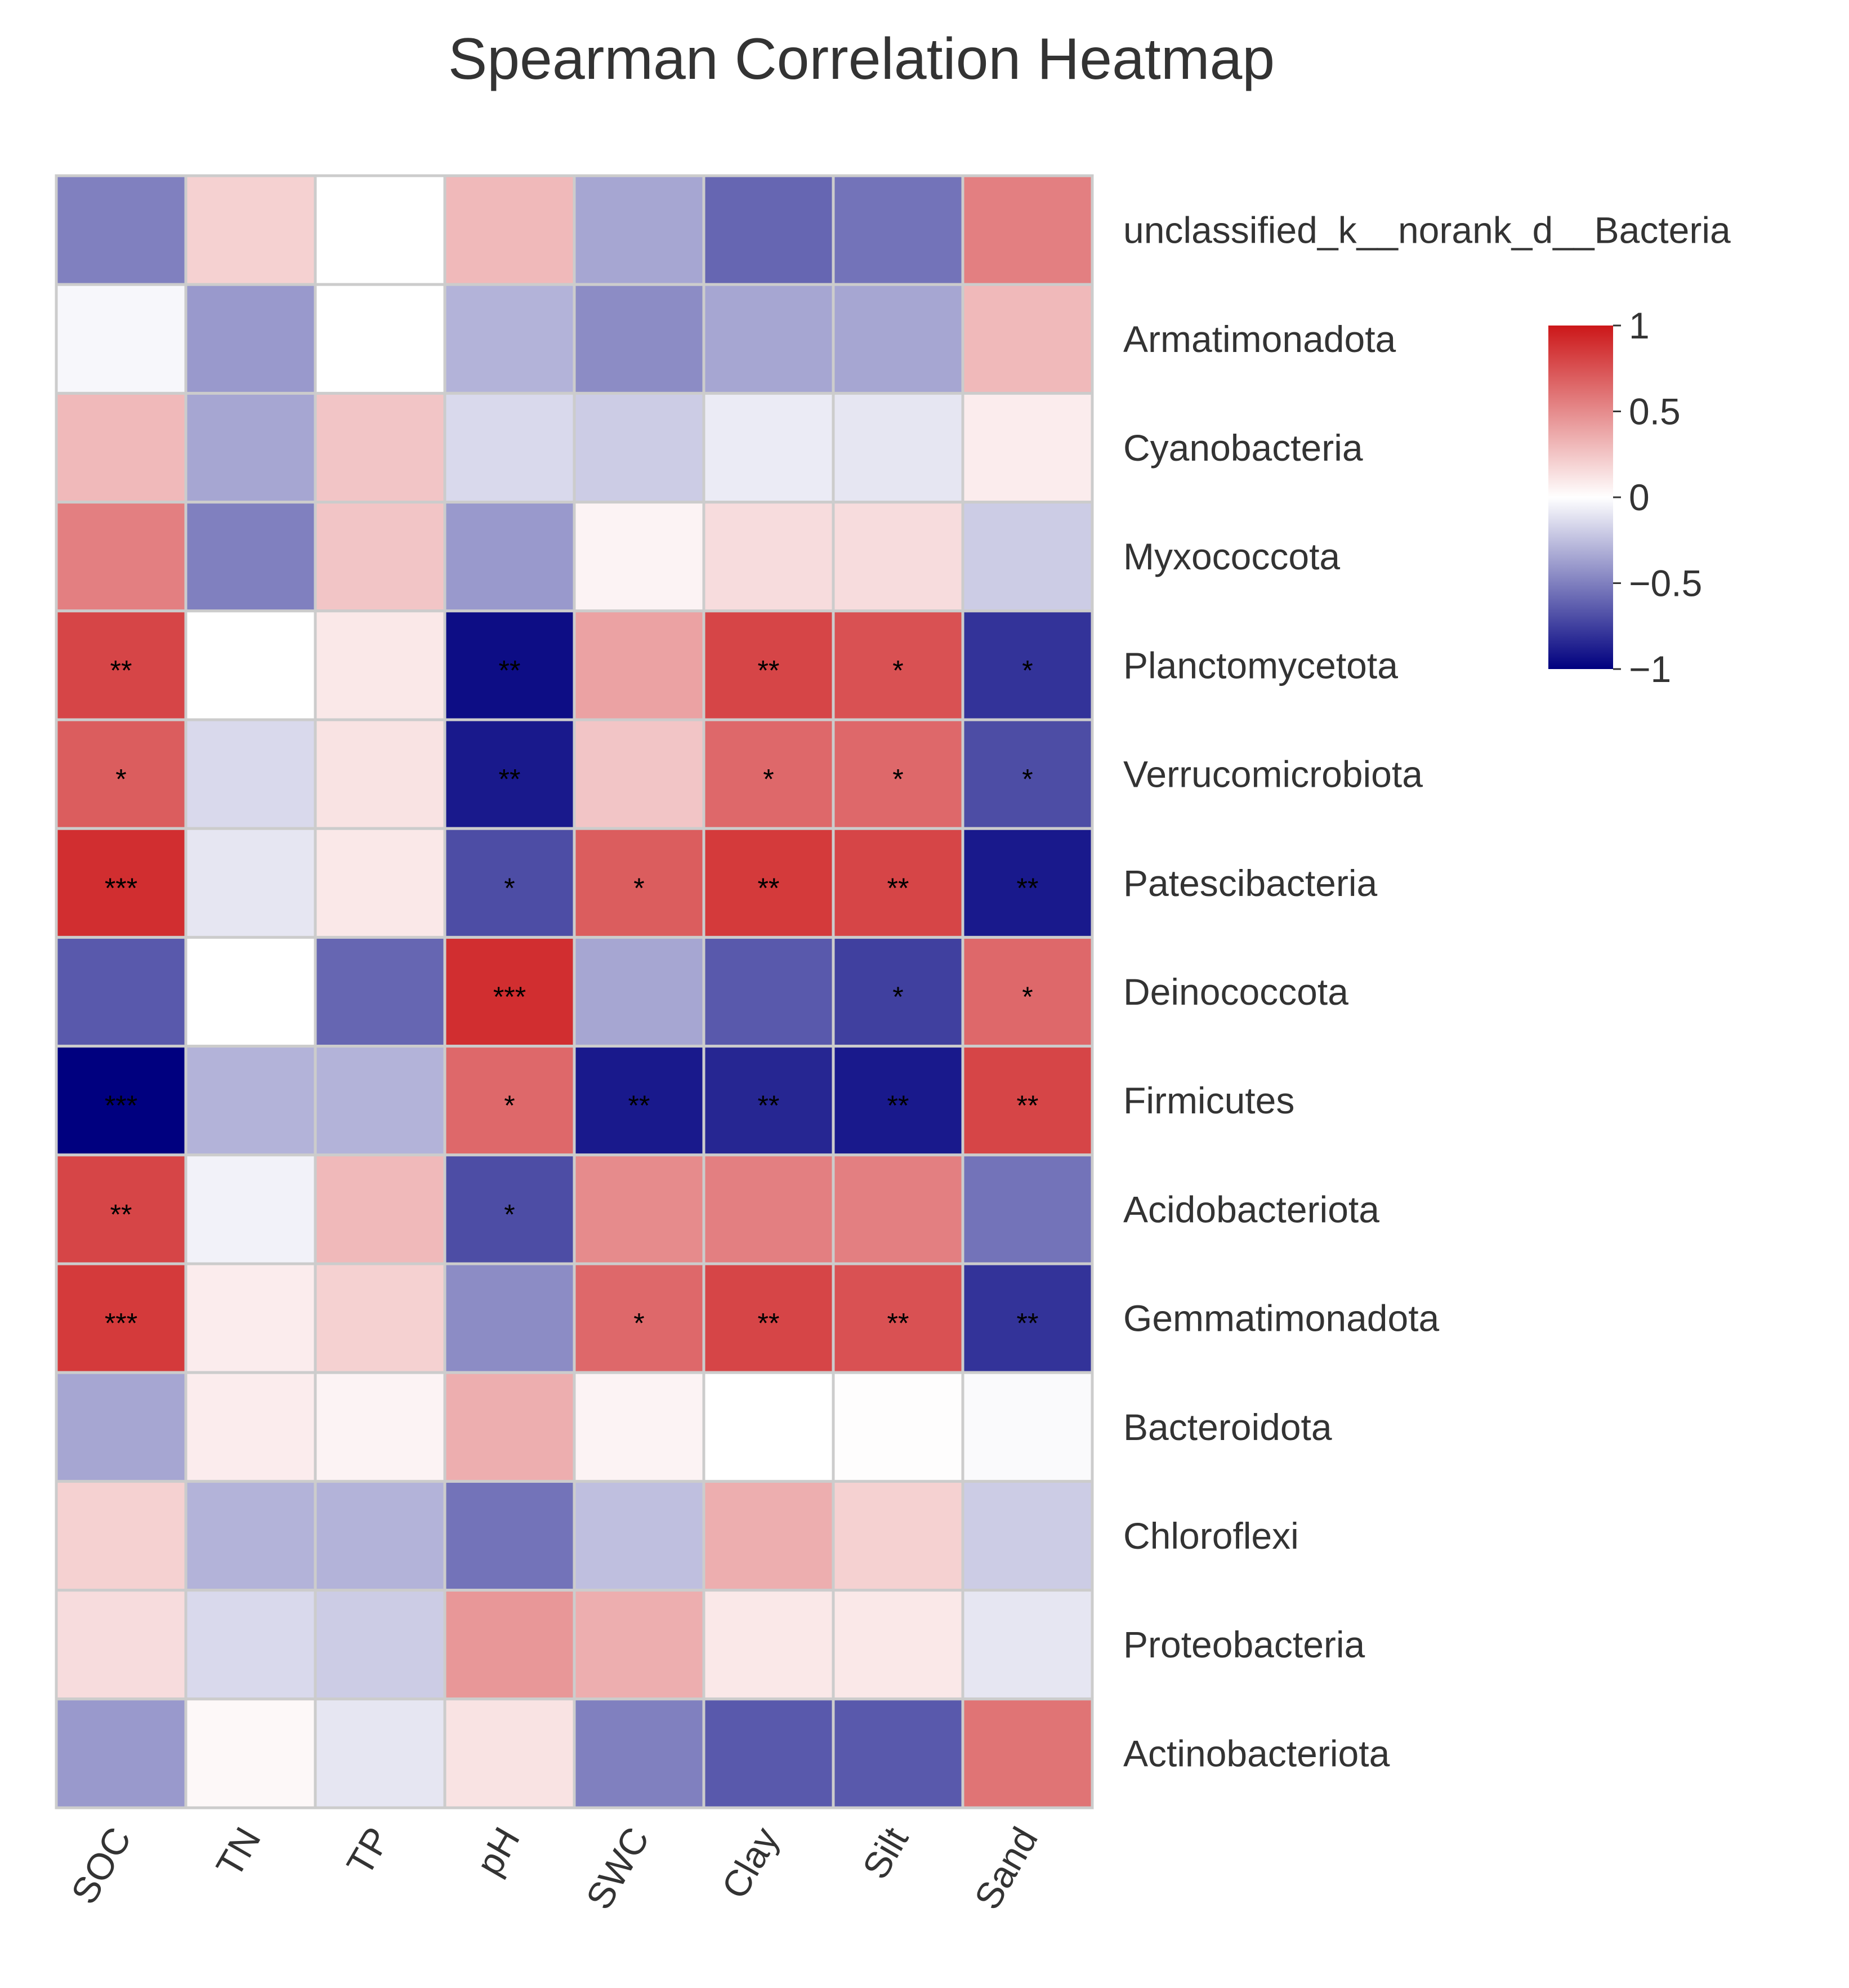 This screenshot has height=1988, width=1849. I want to click on chart-title: Spearman Correlation Heatmap, so click(861, 59).